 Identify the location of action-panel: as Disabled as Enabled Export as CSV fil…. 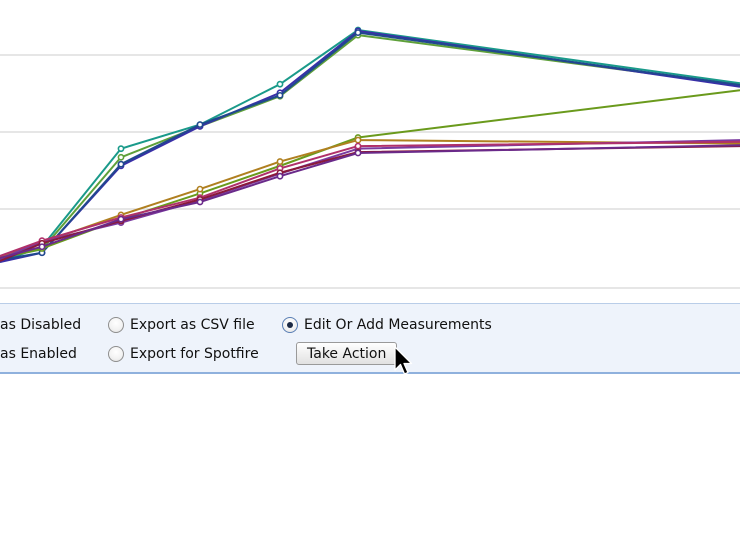
(370, 338).